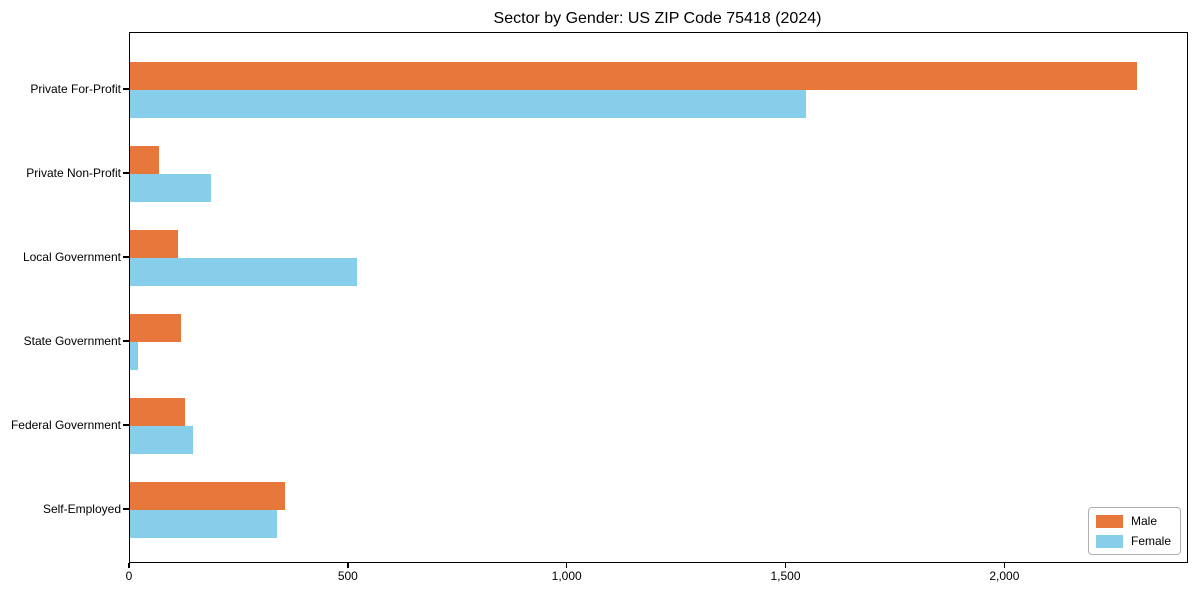 The height and width of the screenshot is (600, 1200). What do you see at coordinates (161, 440) in the screenshot?
I see `bar-female-federal-government` at bounding box center [161, 440].